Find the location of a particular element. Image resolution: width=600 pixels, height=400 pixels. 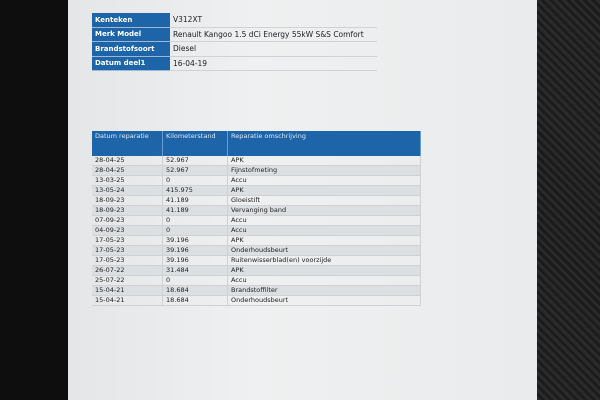

table-row: 17-05-23 39.196 APK is located at coordinates (256, 240).